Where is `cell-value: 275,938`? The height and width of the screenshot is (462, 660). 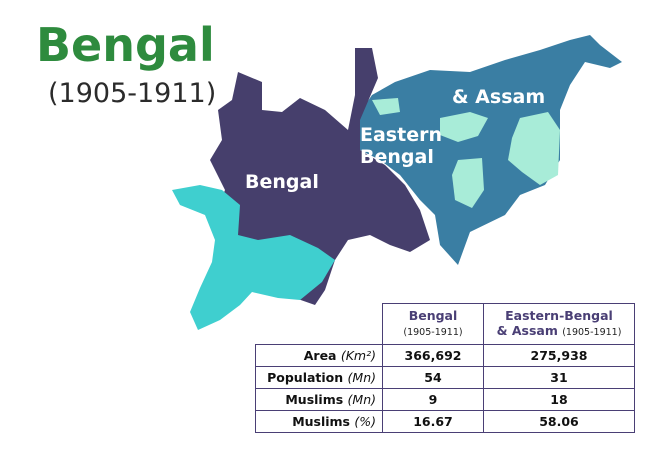
cell-value: 275,938 is located at coordinates (559, 355).